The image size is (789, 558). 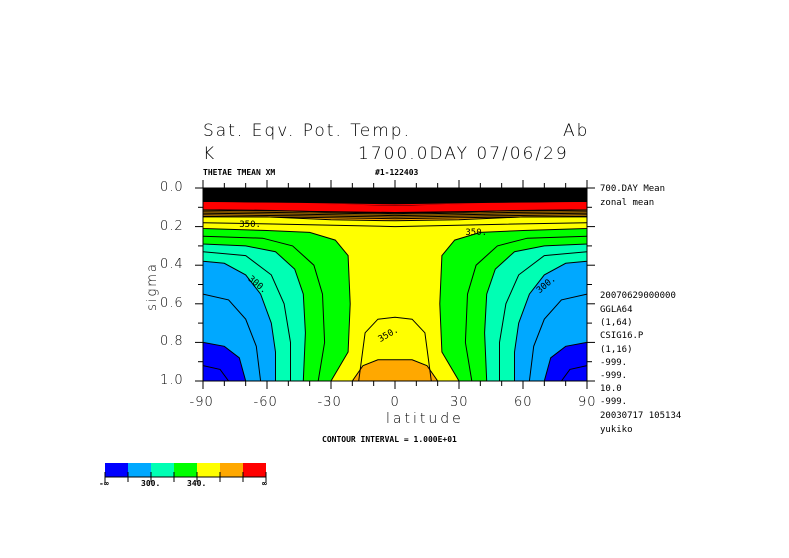 I want to click on y-tick-label: 0.6, so click(x=172, y=303).